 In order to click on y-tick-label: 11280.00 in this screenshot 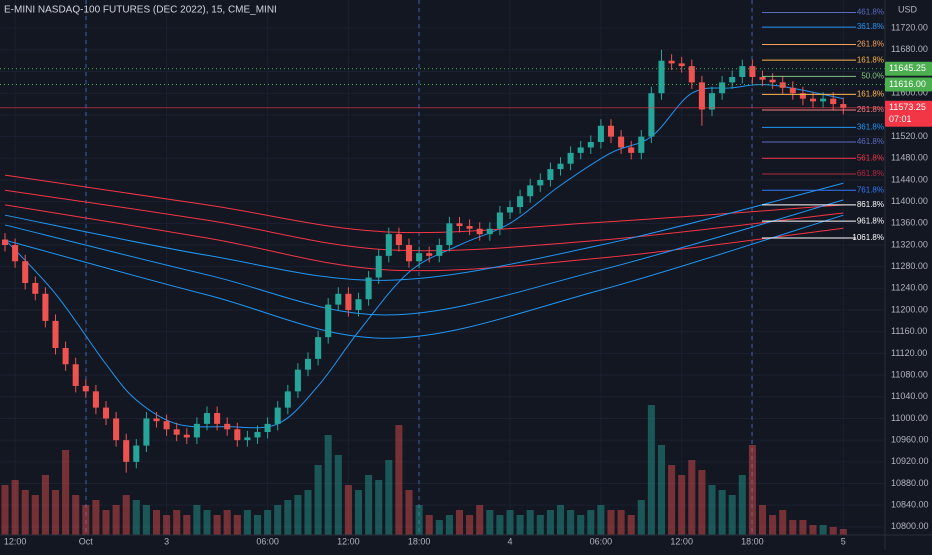, I will do `click(909, 266)`.